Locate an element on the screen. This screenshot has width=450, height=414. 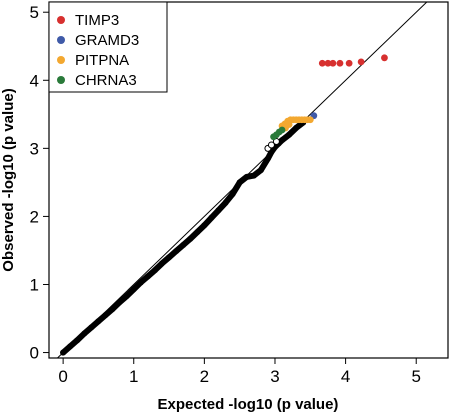
x-tick-label: 3 is located at coordinates (274, 376).